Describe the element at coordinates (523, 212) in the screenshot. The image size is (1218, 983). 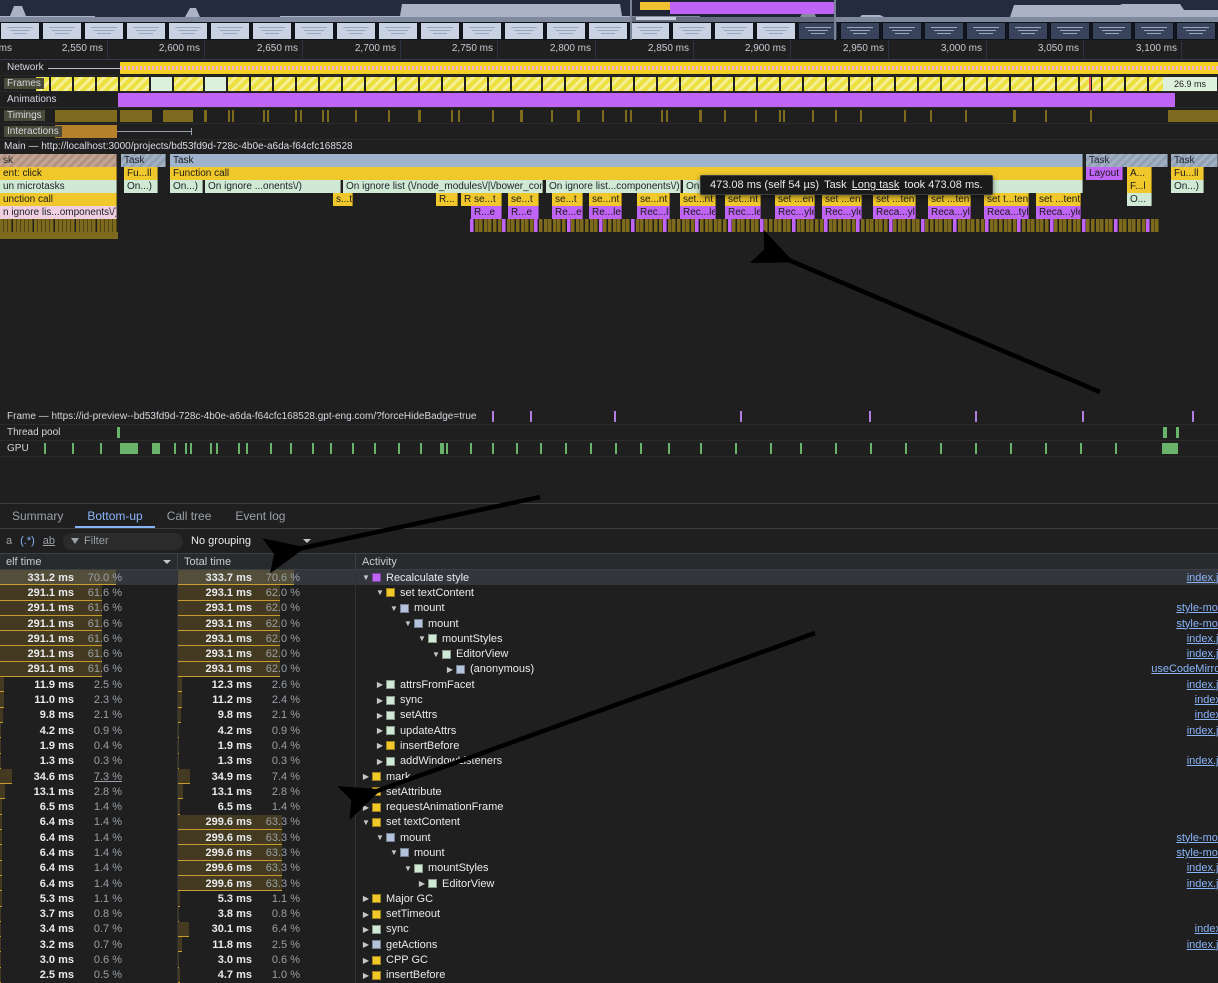
I see `flame-event: R...e` at that location.